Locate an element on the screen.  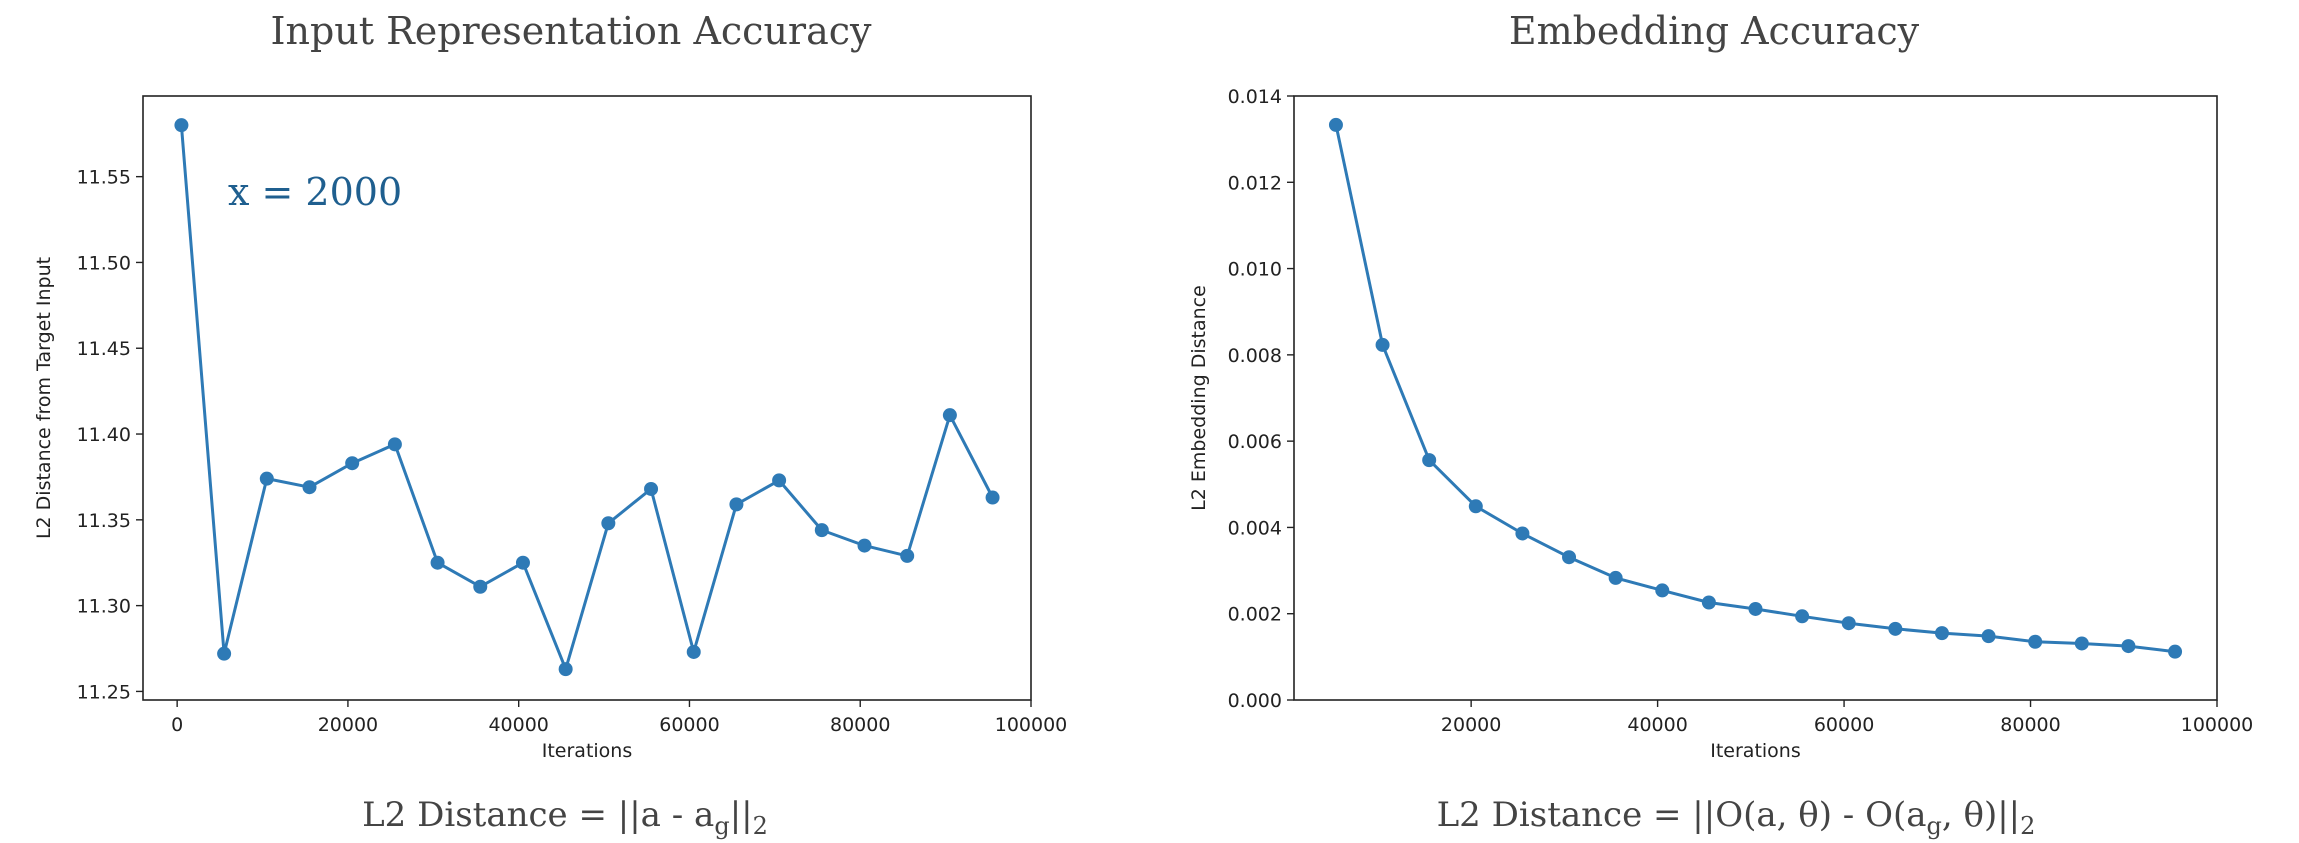
right-x-tick-label: 60000 is located at coordinates (1844, 725).